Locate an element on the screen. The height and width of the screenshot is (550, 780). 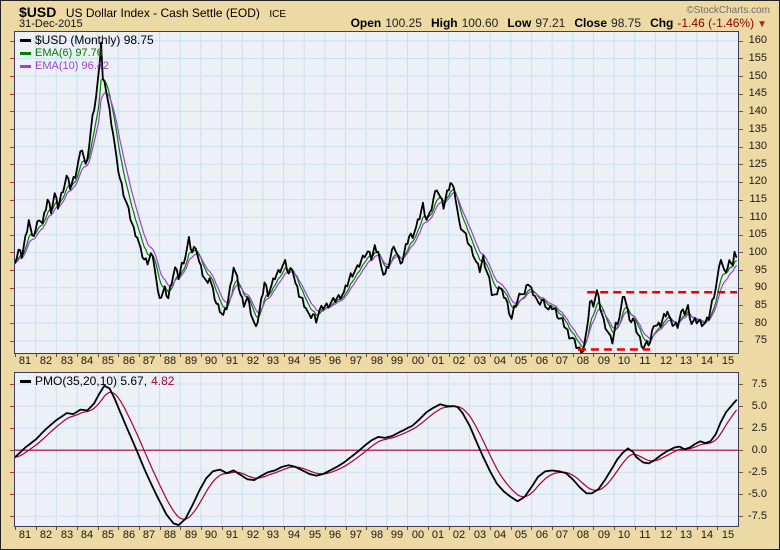
y-axis-label: 150 is located at coordinates (757, 76).